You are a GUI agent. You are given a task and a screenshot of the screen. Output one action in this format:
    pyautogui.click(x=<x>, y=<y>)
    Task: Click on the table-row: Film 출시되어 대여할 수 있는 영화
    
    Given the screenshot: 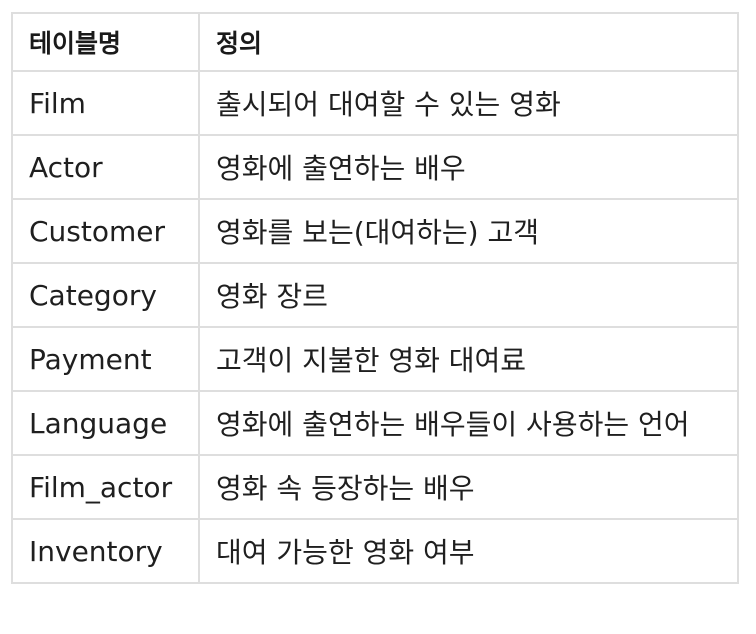 What is the action you would take?
    pyautogui.click(x=375, y=103)
    